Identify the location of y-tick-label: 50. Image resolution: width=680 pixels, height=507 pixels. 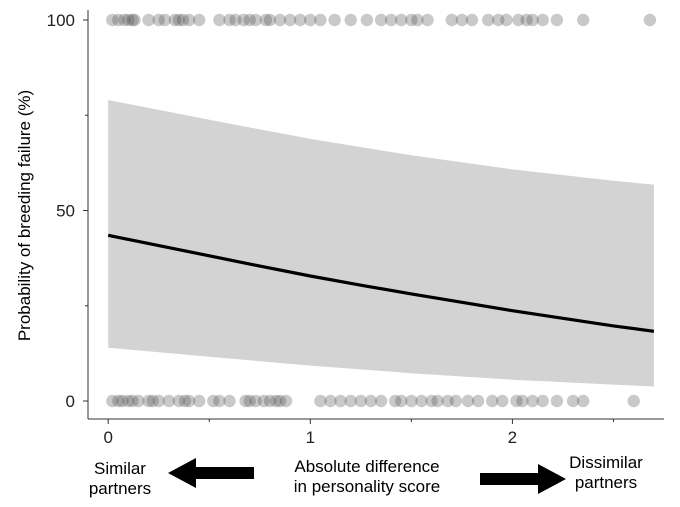
(65, 211).